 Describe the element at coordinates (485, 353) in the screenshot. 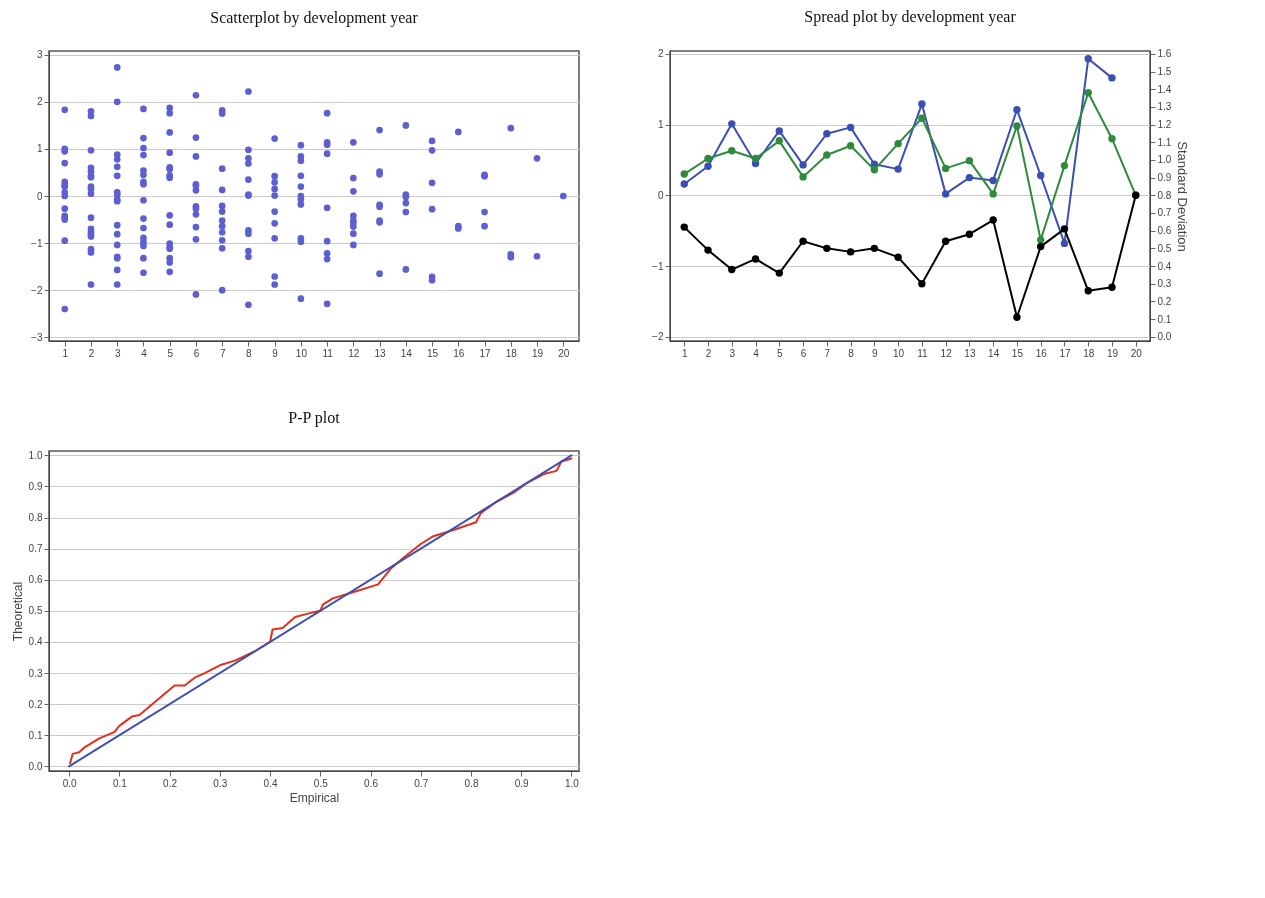

I see `x-tick-label: 17` at that location.